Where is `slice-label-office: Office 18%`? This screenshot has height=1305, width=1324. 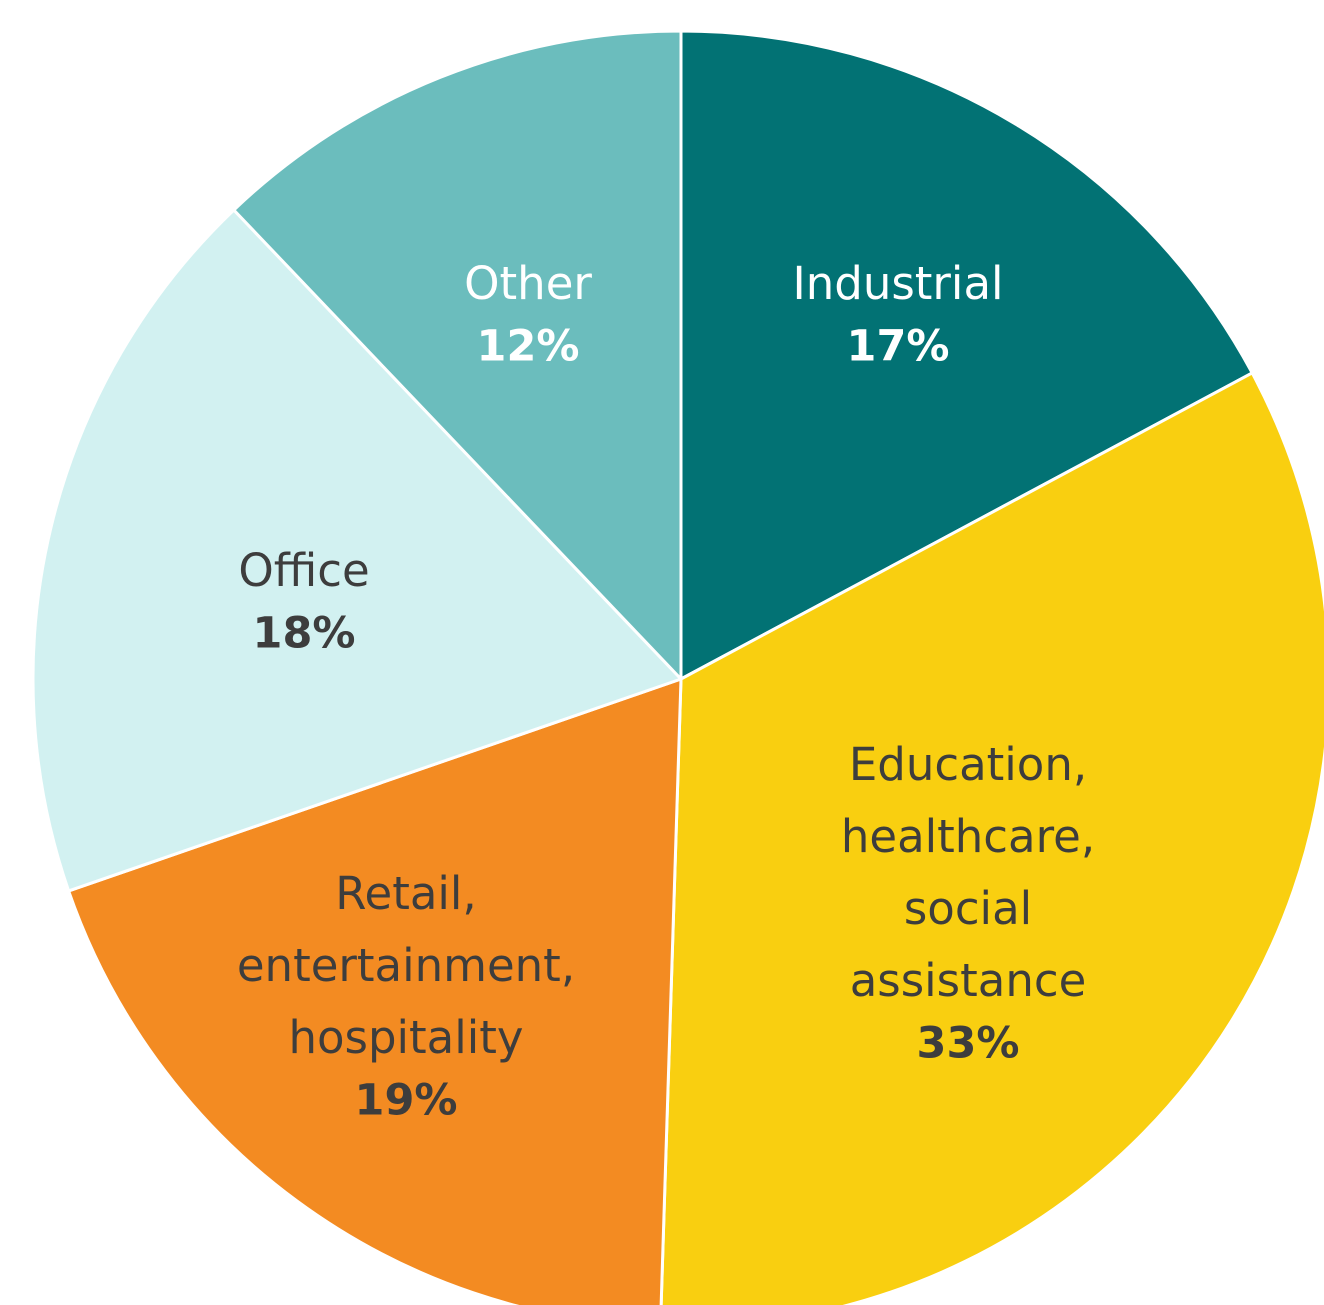
slice-label-office: Office 18% is located at coordinates (303, 601).